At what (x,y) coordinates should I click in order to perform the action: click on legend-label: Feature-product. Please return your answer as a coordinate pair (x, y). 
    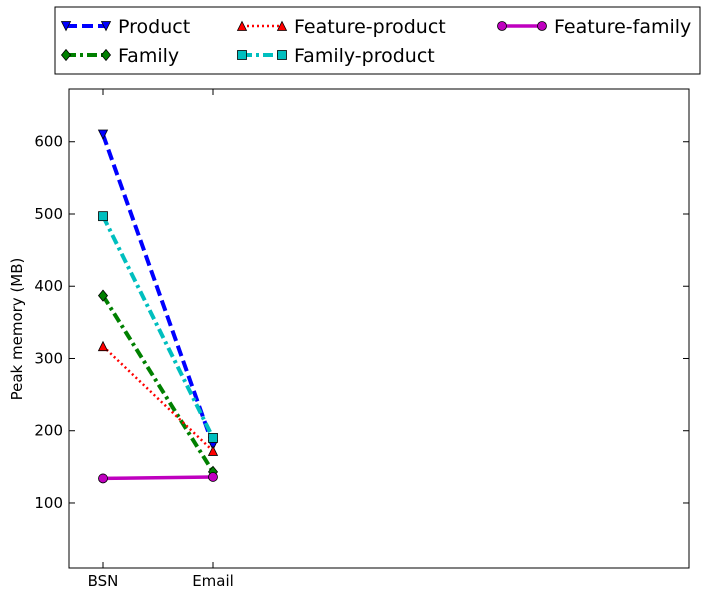
    Looking at the image, I should click on (370, 27).